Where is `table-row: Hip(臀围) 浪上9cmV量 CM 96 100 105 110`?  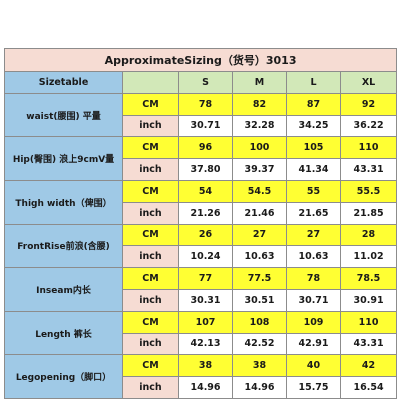
table-row: Hip(臀围) 浪上9cmV量 CM 96 100 105 110 is located at coordinates (201, 158).